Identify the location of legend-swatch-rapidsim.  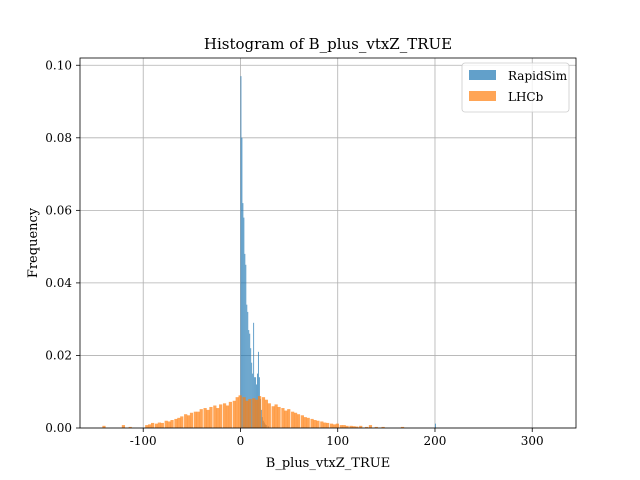
(482, 75).